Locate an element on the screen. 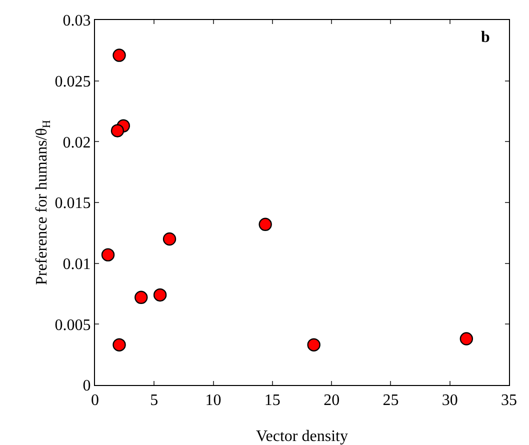  annotation: b is located at coordinates (485, 37).